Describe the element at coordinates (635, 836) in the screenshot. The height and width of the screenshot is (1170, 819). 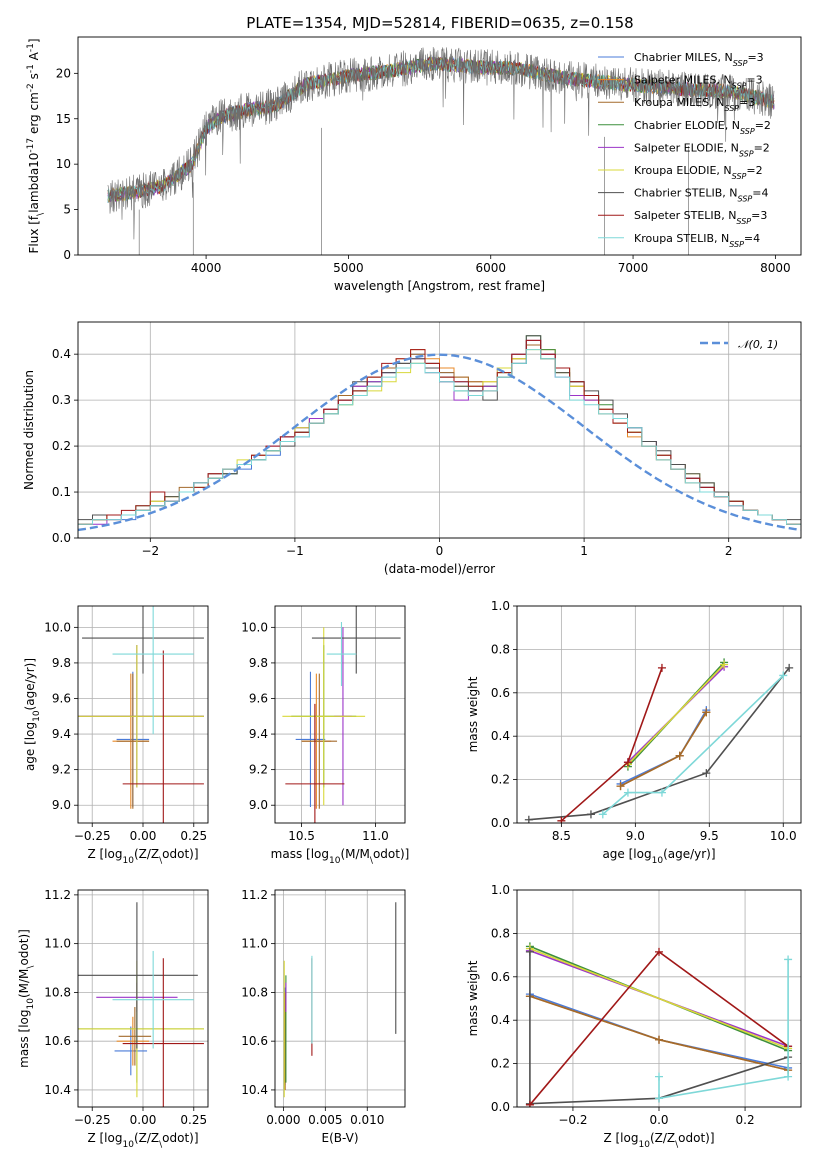
I see `tick-label-x: 9.0` at that location.